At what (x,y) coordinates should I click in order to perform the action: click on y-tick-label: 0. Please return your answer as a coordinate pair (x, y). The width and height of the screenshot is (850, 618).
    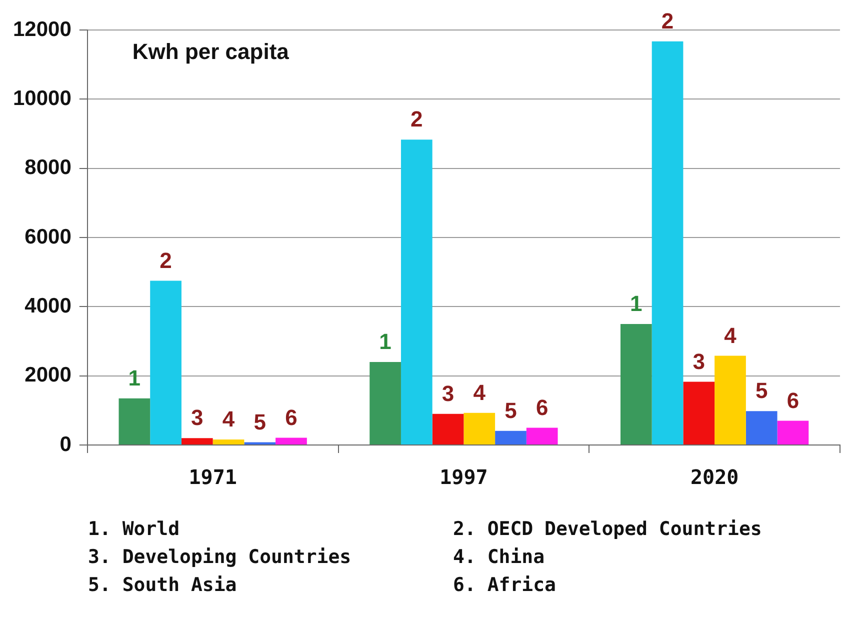
    Looking at the image, I should click on (66, 444).